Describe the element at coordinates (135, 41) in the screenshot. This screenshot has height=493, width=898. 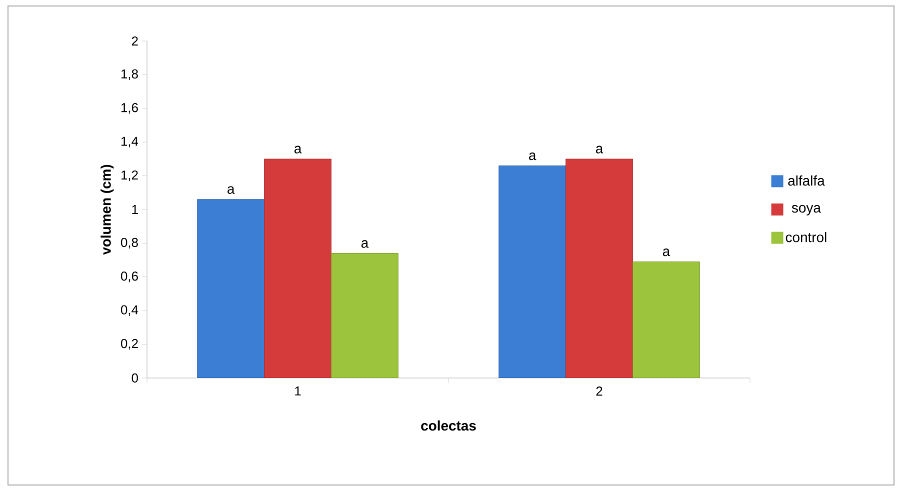
I see `y-tick-label: 2` at that location.